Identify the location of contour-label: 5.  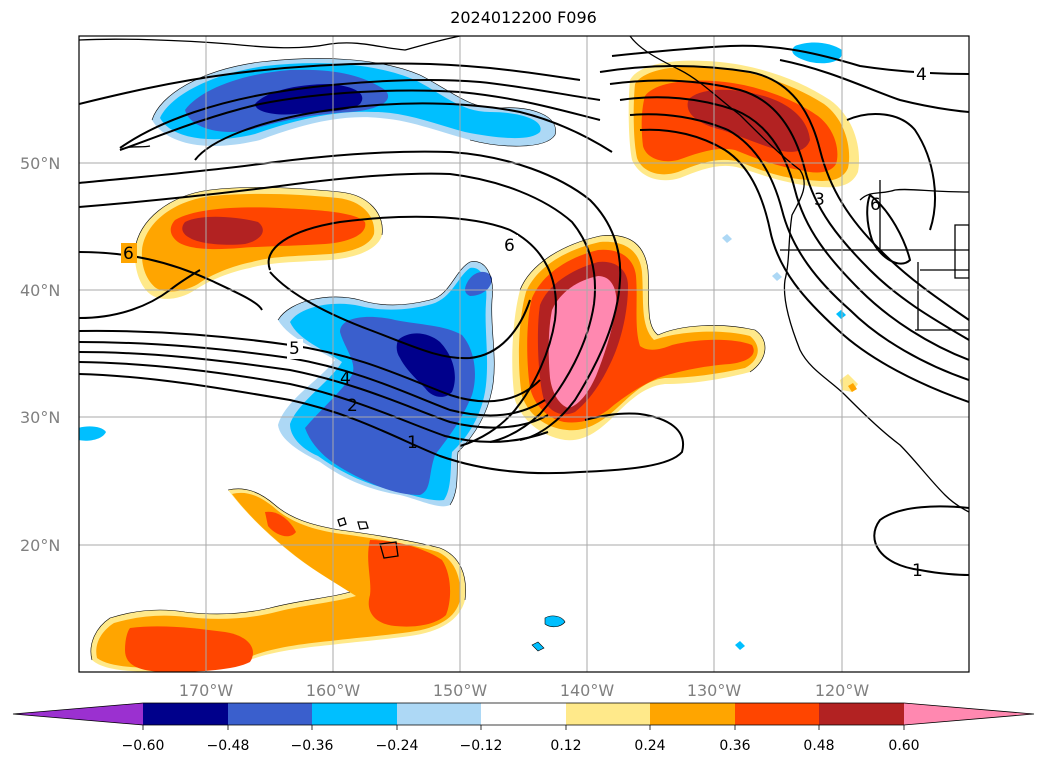
(294, 349).